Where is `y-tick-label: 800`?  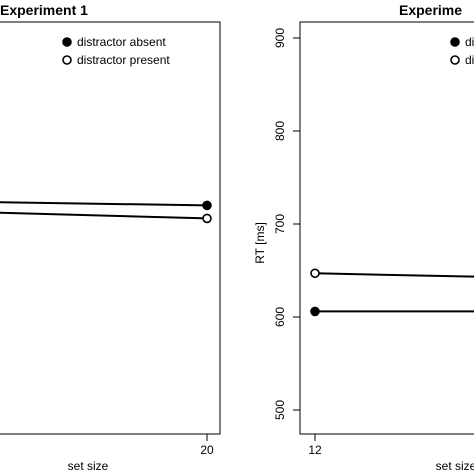
y-tick-label: 800 is located at coordinates (280, 131).